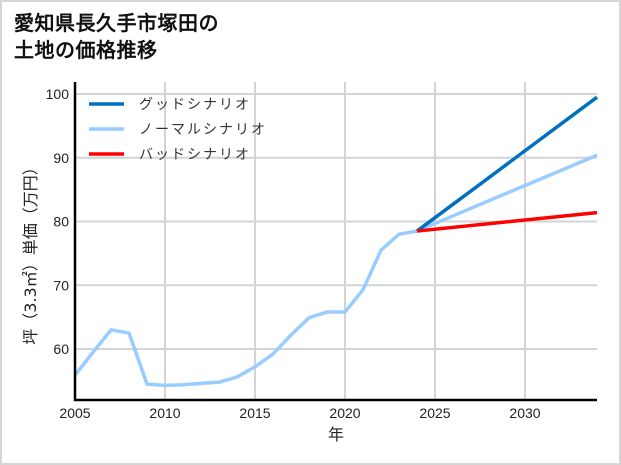 The height and width of the screenshot is (465, 621). Describe the element at coordinates (336, 434) in the screenshot. I see `x-axis-label: 年` at that location.